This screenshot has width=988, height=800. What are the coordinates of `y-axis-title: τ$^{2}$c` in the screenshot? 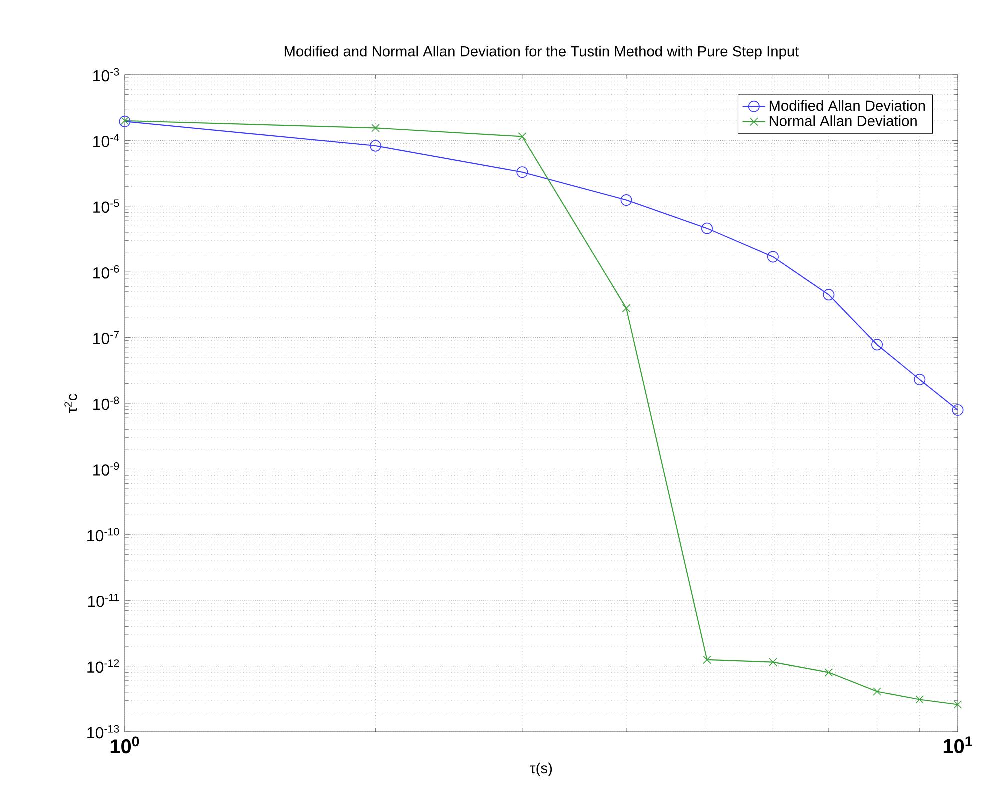 It's located at (71, 404).